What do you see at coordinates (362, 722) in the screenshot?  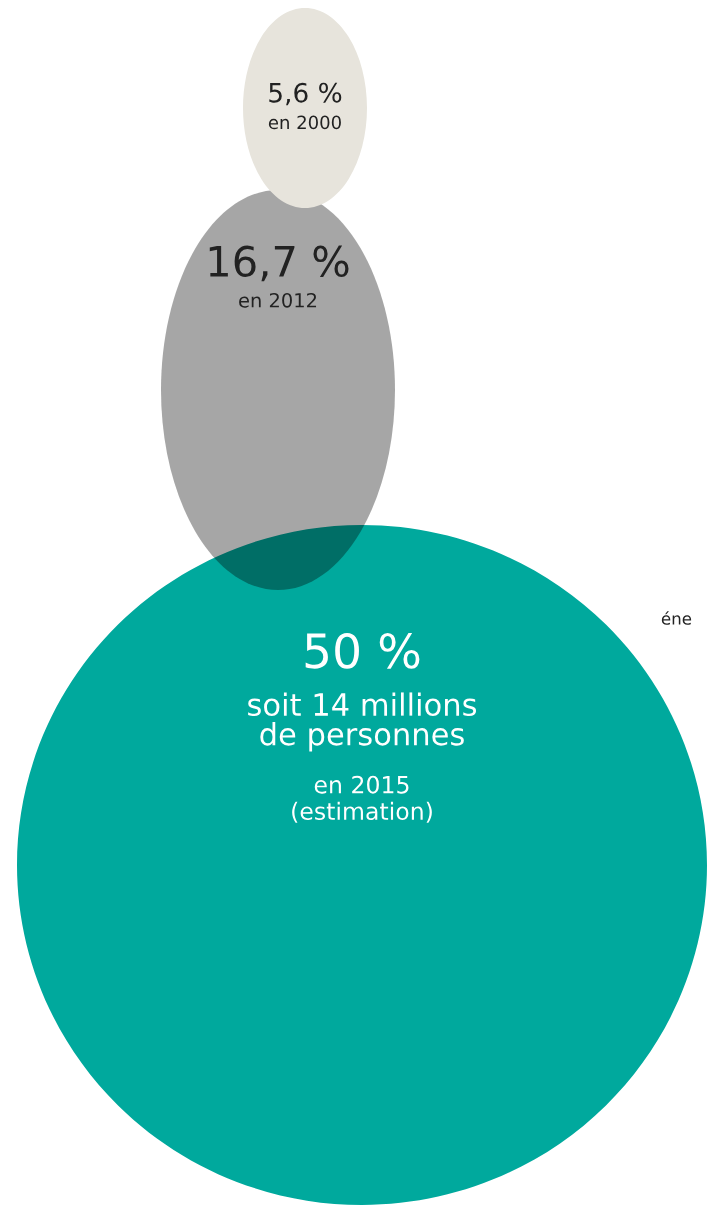 I see `text: soit 14 millions de personnes` at bounding box center [362, 722].